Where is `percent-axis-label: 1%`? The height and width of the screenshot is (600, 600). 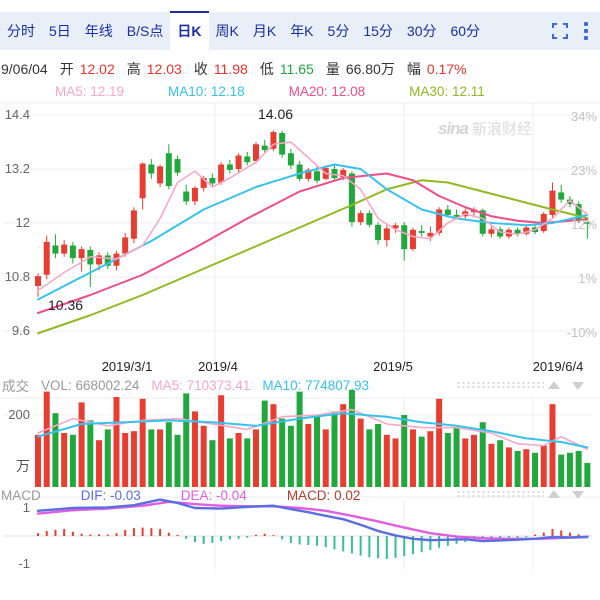 percent-axis-label: 1% is located at coordinates (587, 278).